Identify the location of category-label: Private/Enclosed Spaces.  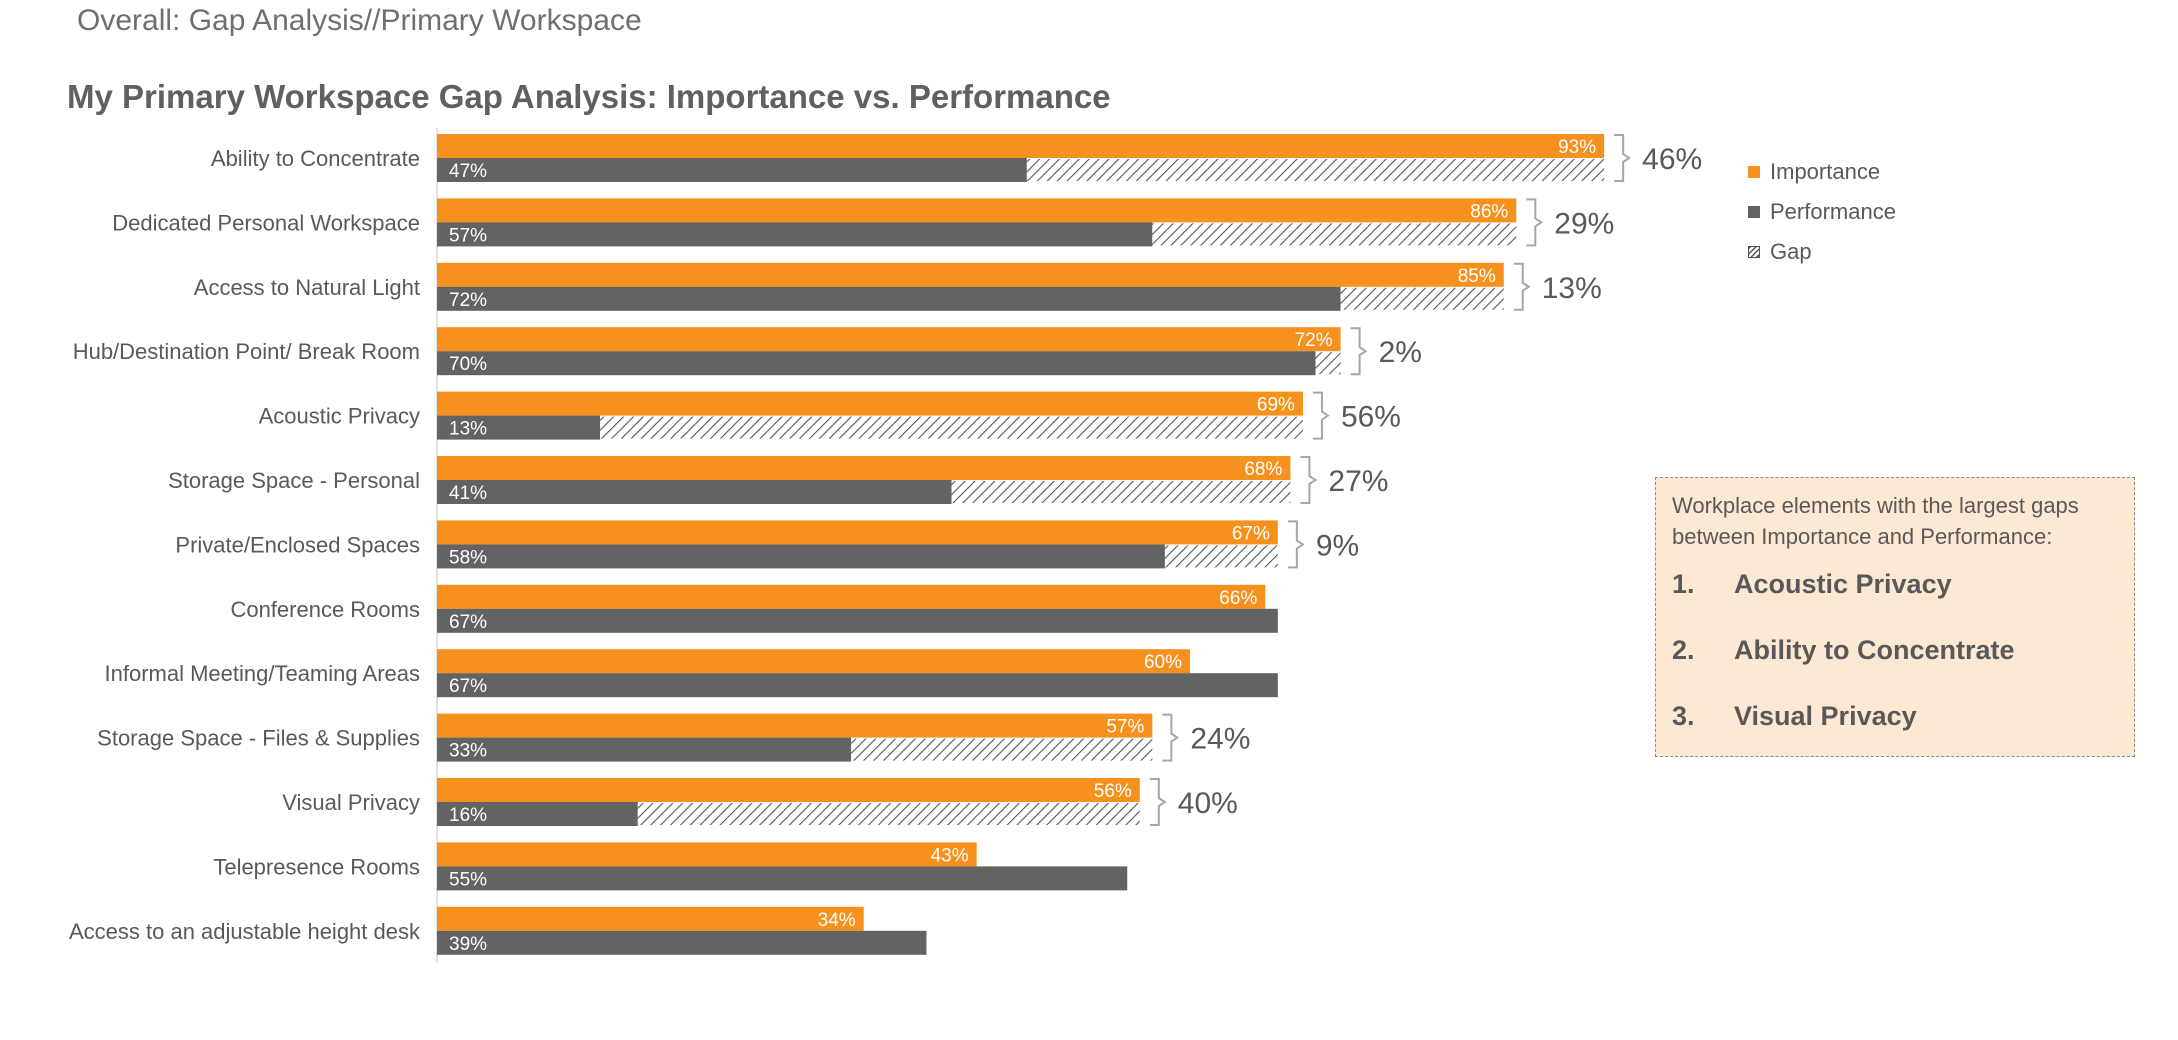
(297, 544).